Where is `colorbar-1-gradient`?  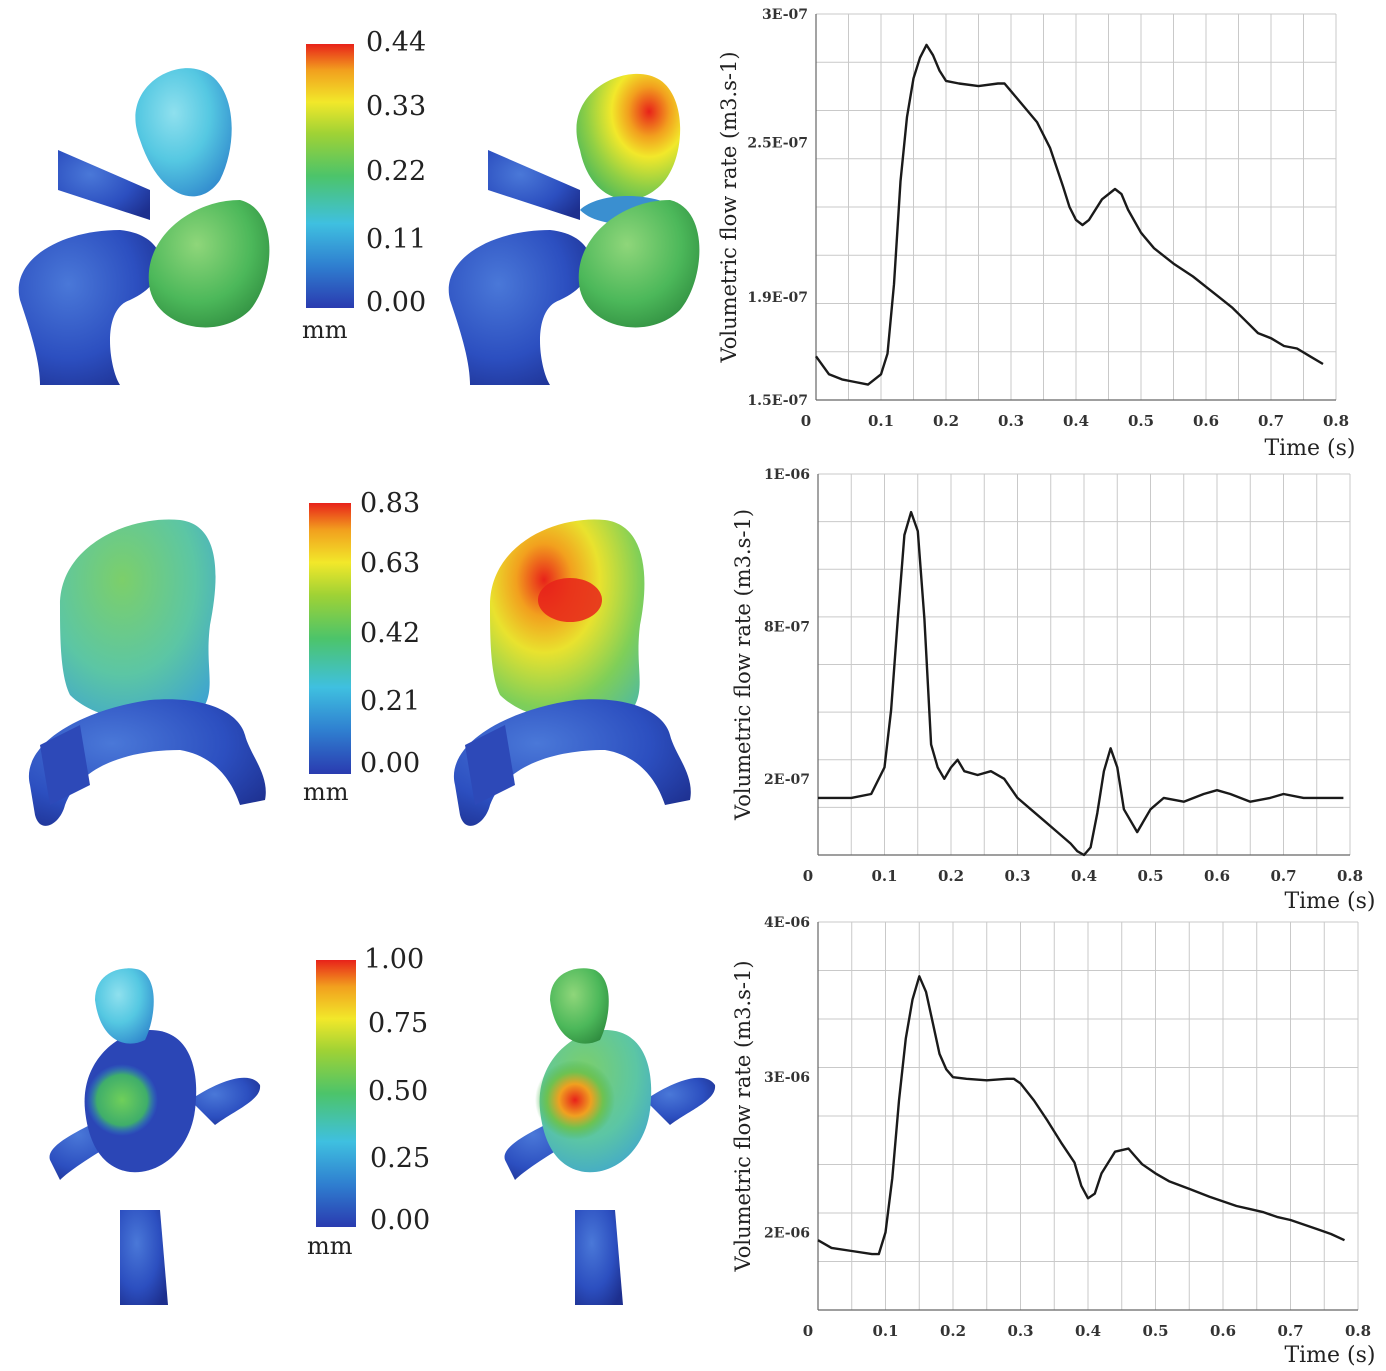 colorbar-1-gradient is located at coordinates (330, 176).